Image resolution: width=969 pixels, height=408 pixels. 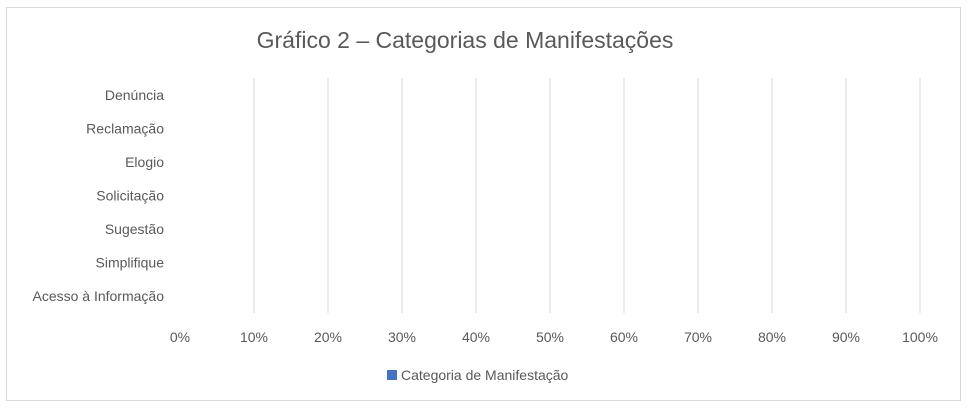 I want to click on legend-swatch, so click(x=392, y=375).